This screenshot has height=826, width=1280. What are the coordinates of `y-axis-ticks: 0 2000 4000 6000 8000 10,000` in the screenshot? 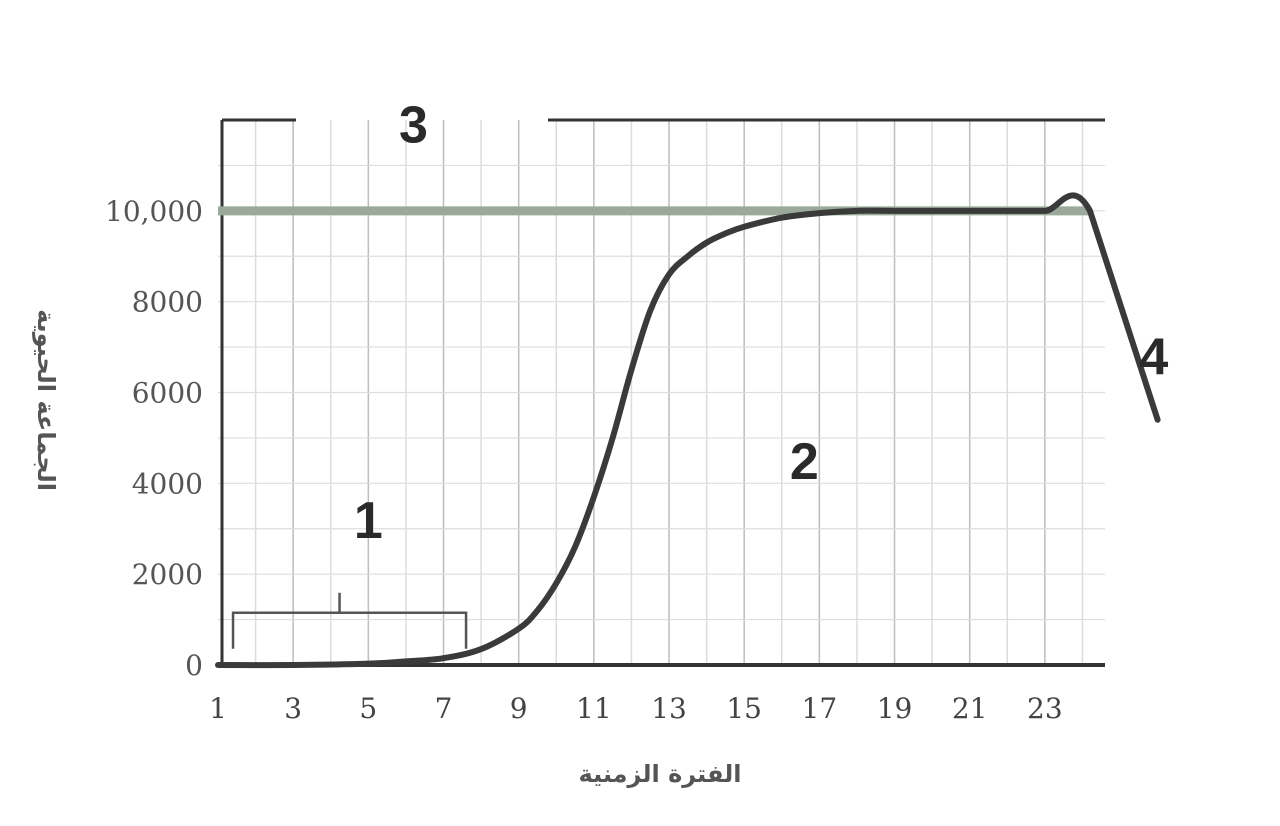 It's located at (154, 438).